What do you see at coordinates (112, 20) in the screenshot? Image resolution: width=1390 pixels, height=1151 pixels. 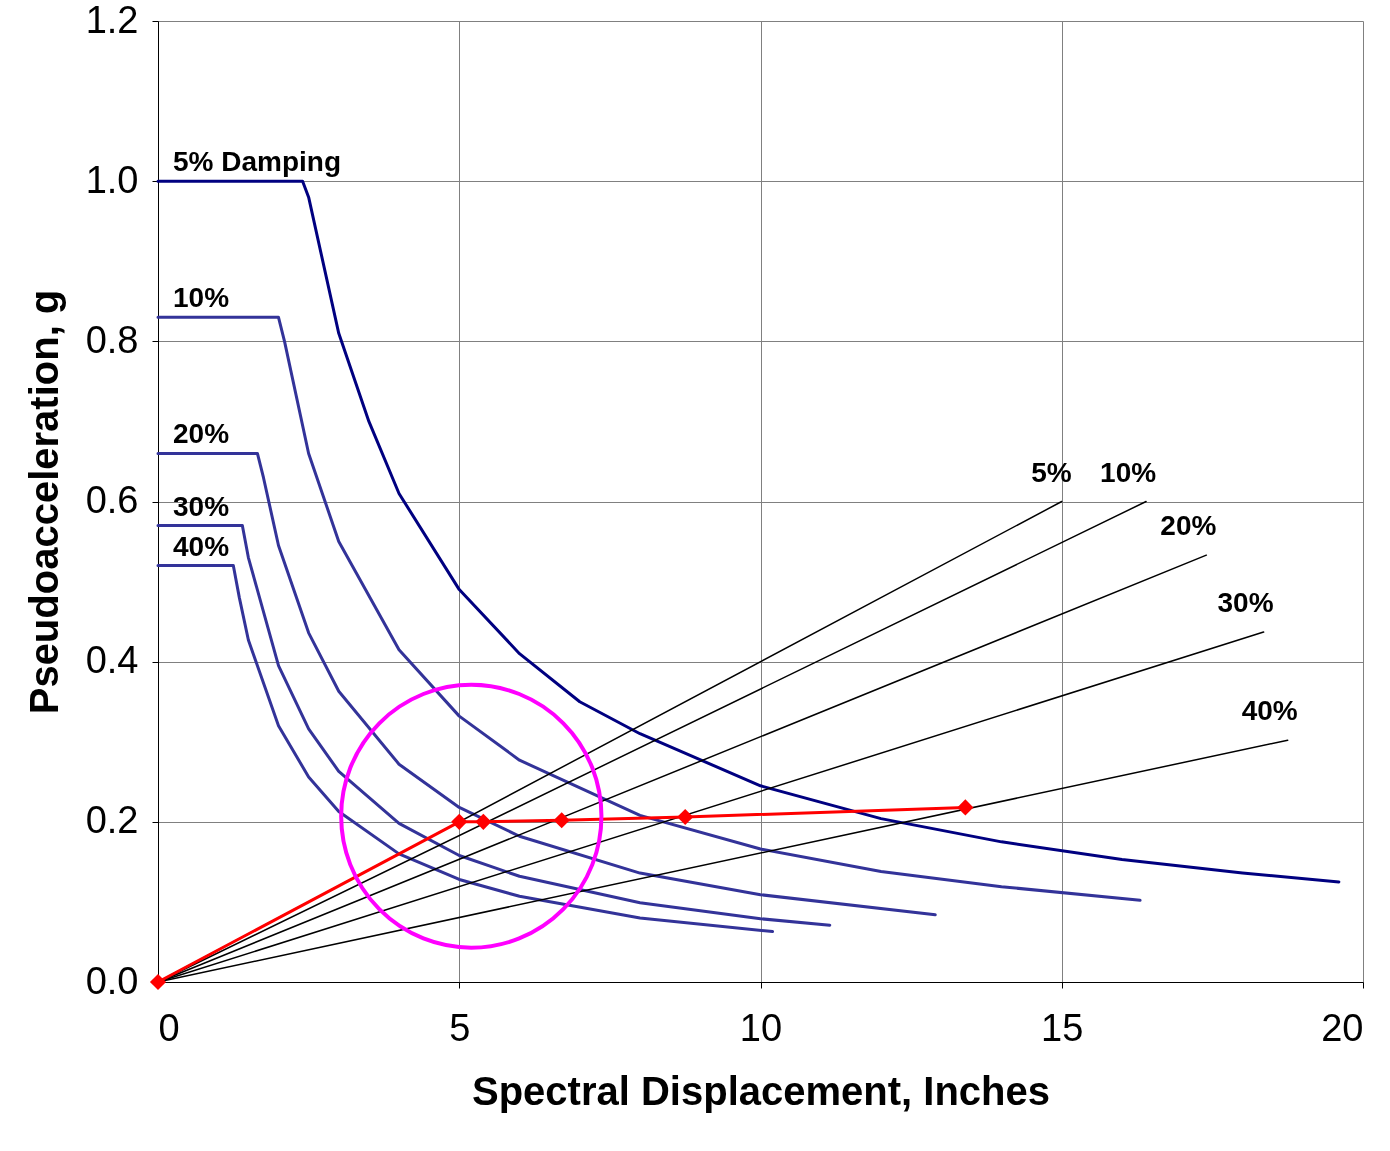 I see `y-tick-label: 1.2` at bounding box center [112, 20].